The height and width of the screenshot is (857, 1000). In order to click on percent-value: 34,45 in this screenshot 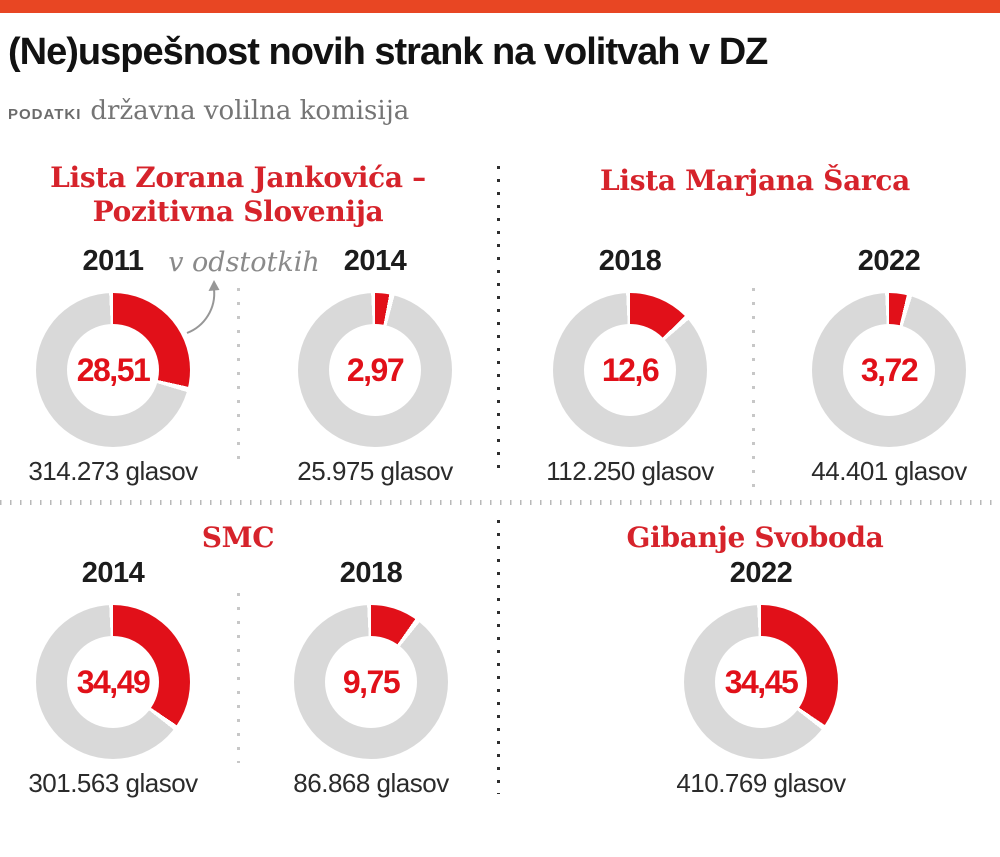, I will do `click(761, 681)`.